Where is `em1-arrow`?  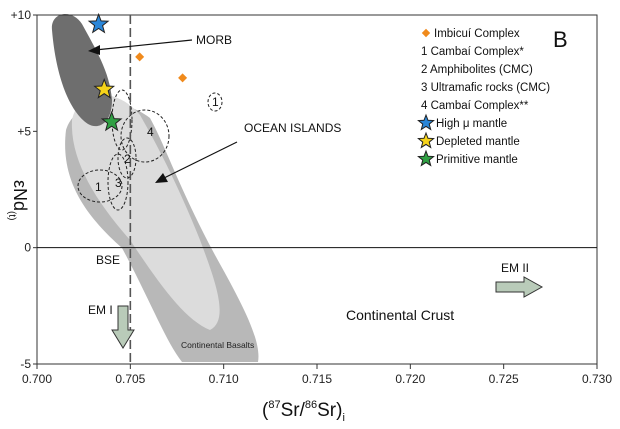 em1-arrow is located at coordinates (123, 327).